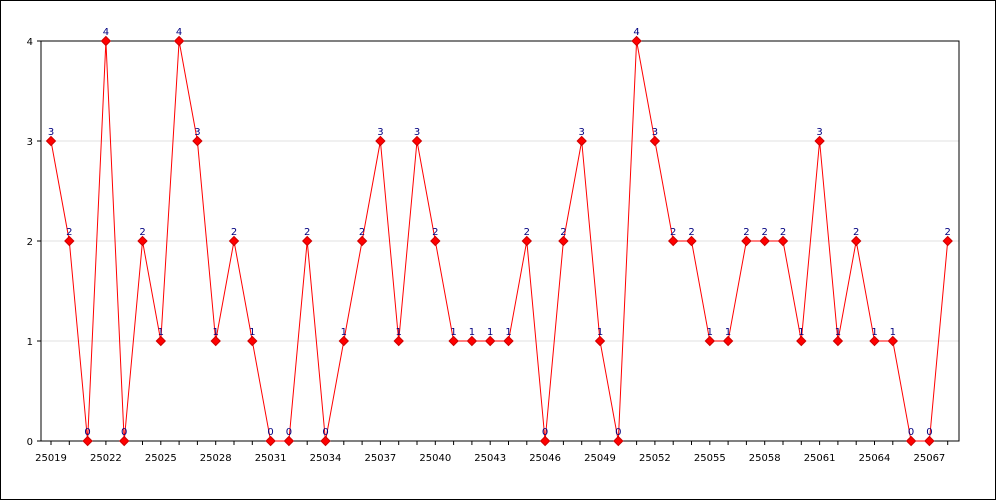 This screenshot has width=996, height=500. Describe the element at coordinates (30, 442) in the screenshot. I see `y-tick-label: 0` at that location.